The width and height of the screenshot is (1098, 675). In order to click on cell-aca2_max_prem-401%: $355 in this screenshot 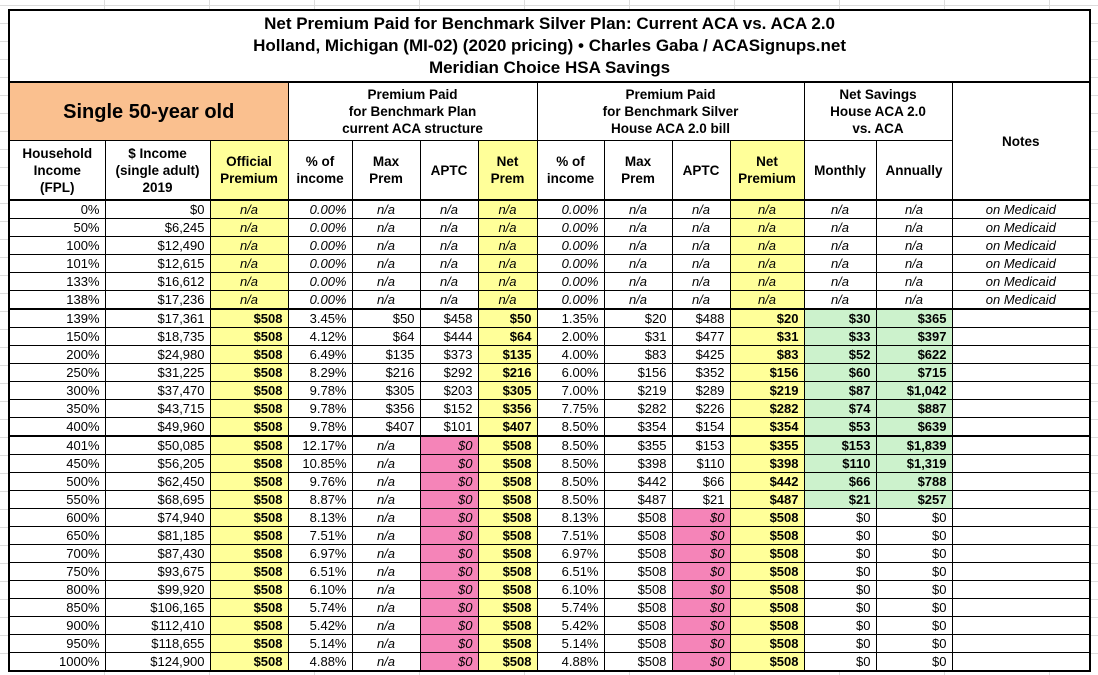, I will do `click(638, 445)`.